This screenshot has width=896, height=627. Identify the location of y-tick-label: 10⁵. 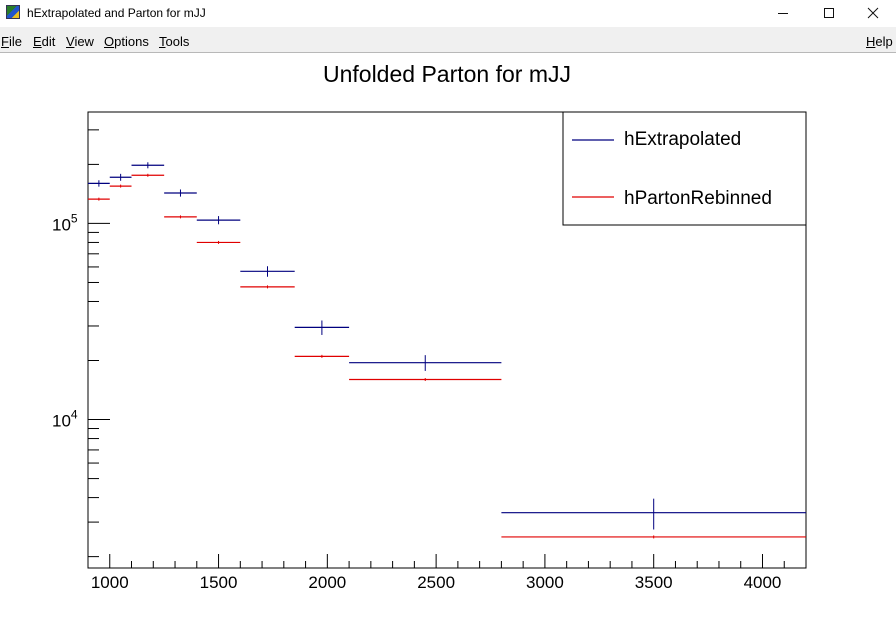
(65, 222).